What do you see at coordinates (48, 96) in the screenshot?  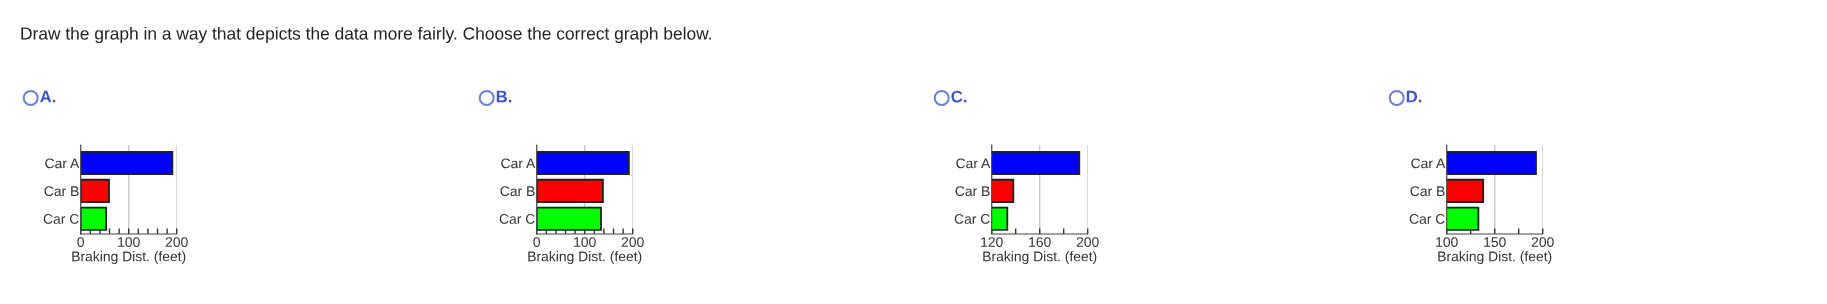 I see `chart-title: A.` at bounding box center [48, 96].